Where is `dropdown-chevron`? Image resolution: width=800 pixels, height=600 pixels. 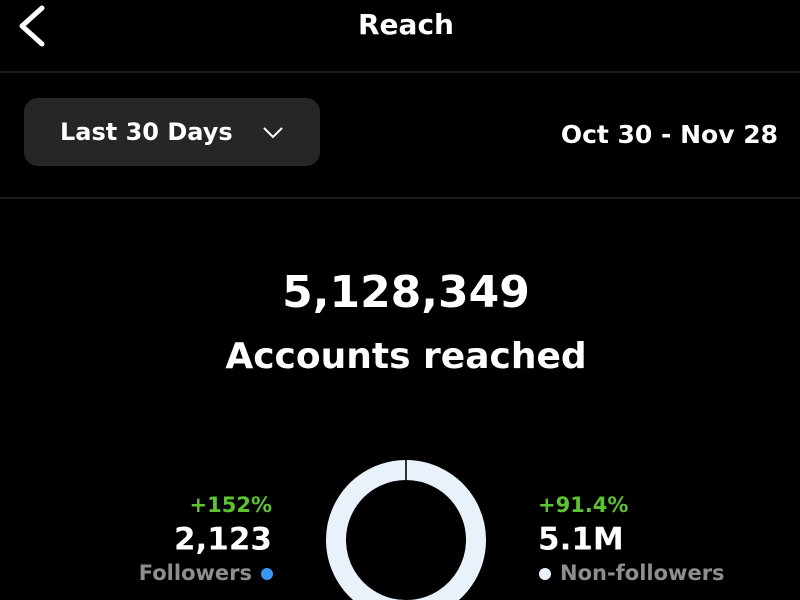 dropdown-chevron is located at coordinates (273, 133).